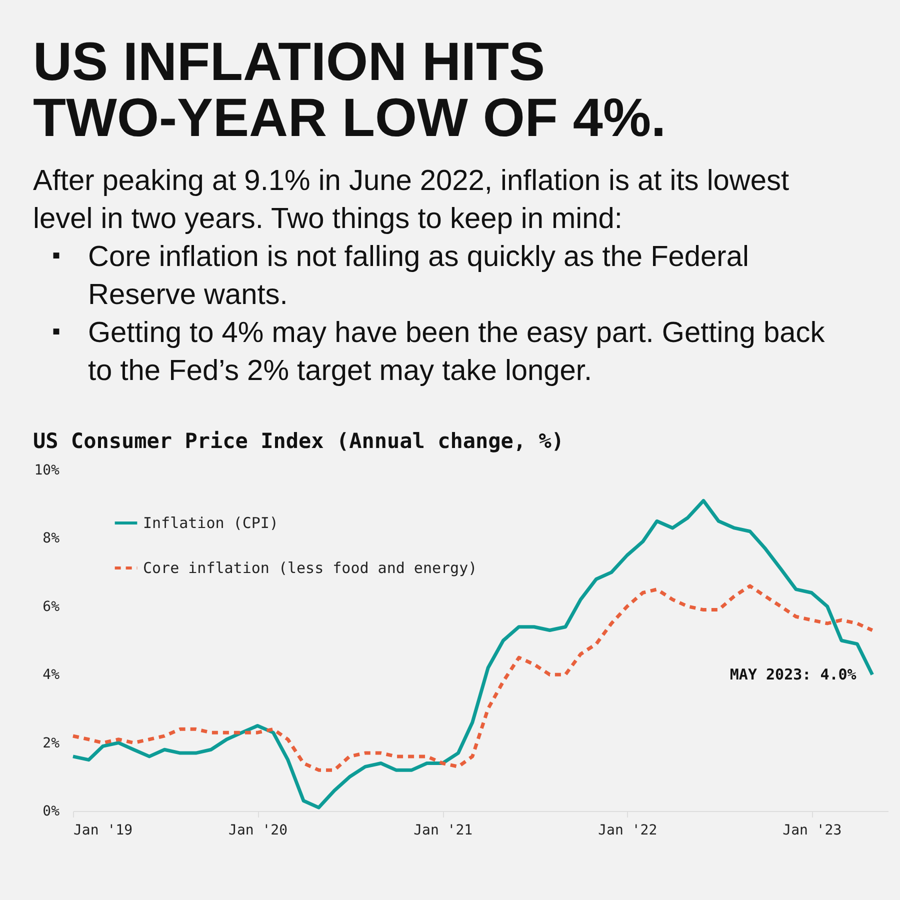 Image resolution: width=900 pixels, height=900 pixels. I want to click on legend-label: Inflation (CPI), so click(210, 523).